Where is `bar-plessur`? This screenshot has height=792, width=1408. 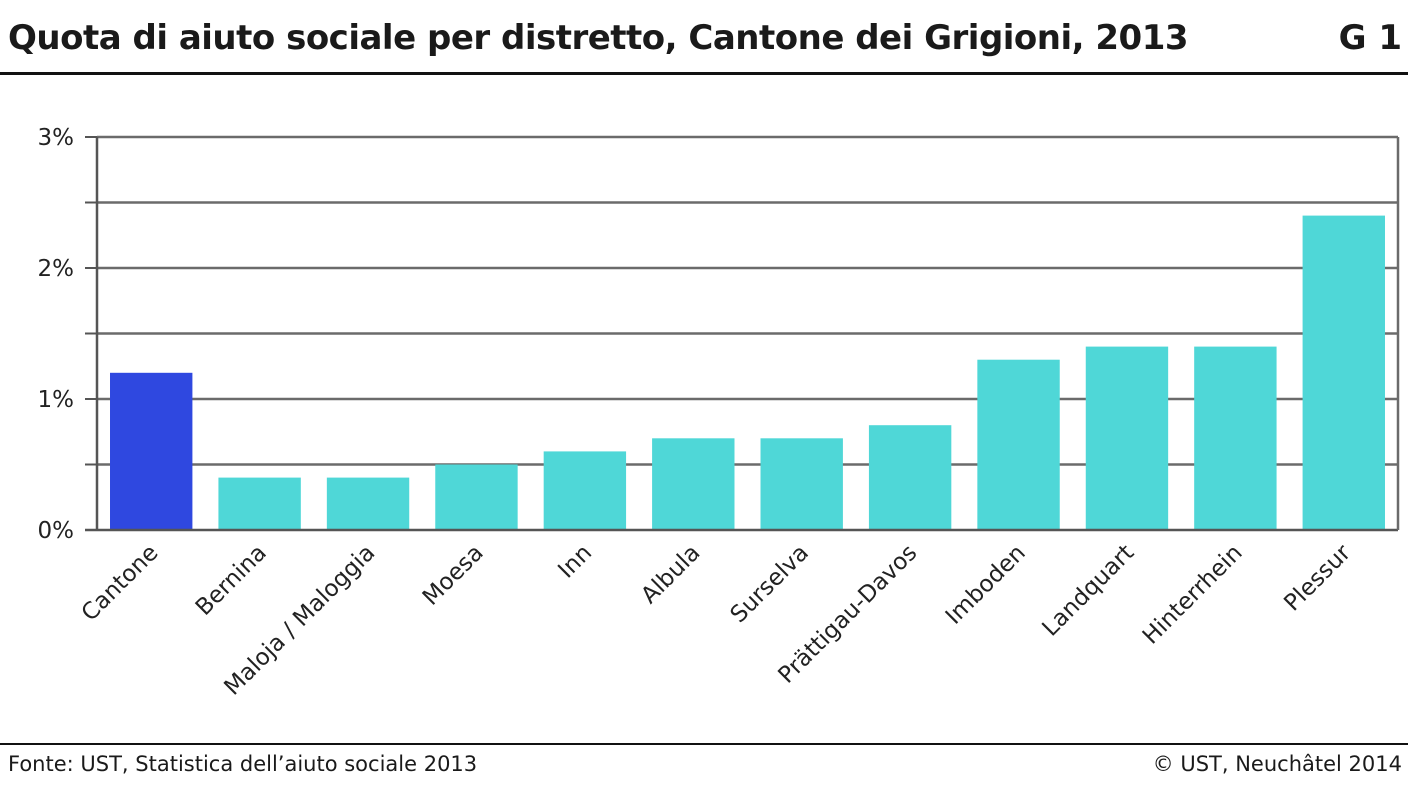
bar-plessur is located at coordinates (1343, 372).